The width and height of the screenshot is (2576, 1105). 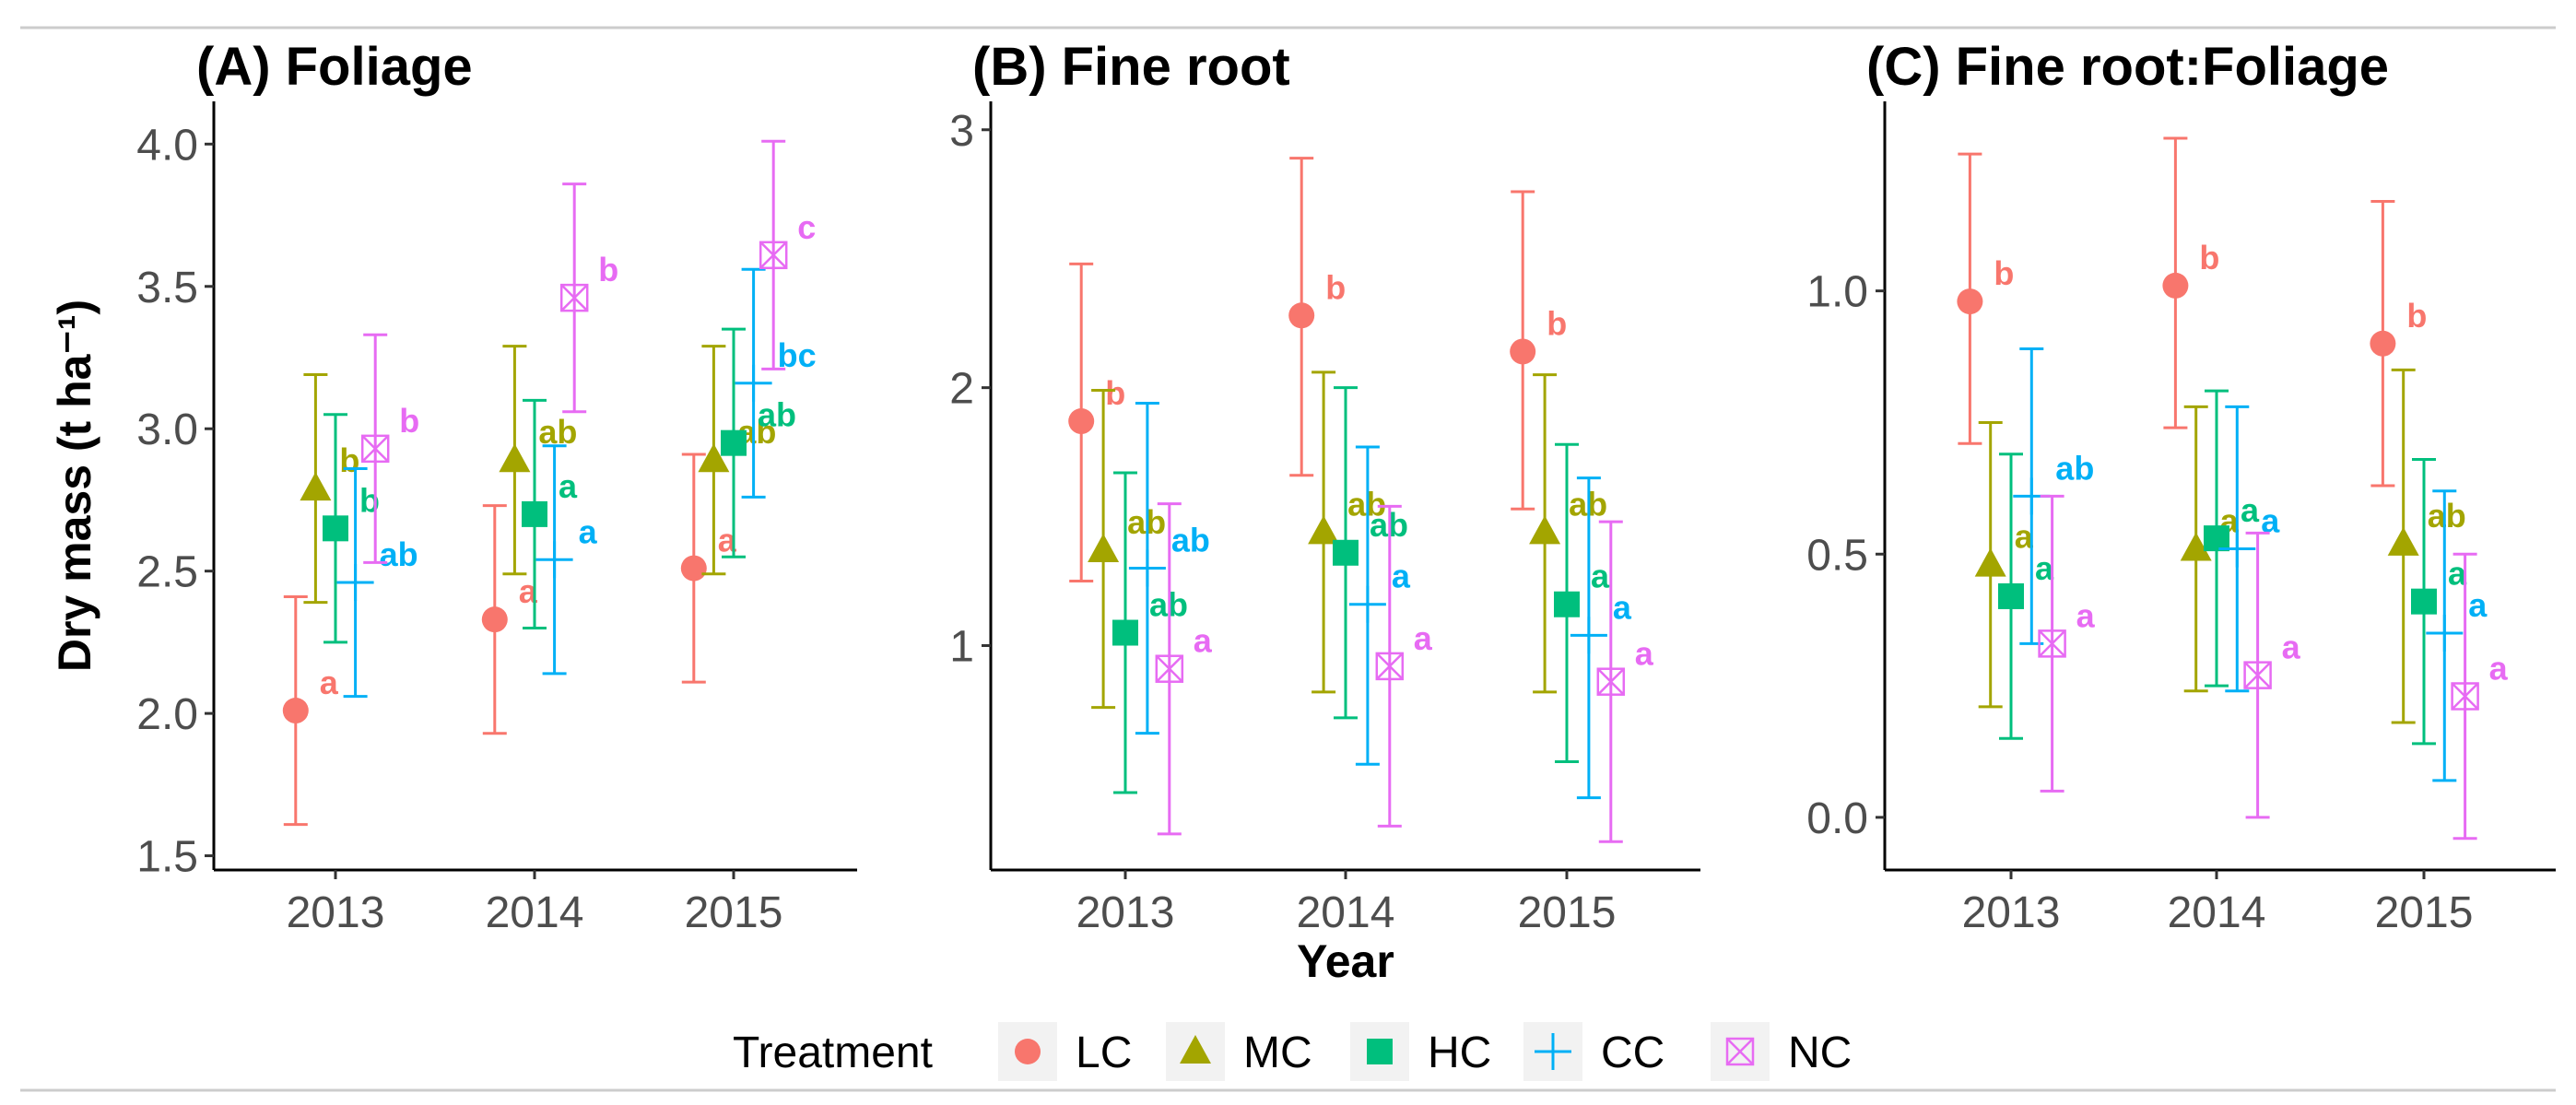 What do you see at coordinates (2127, 67) in the screenshot?
I see `panel-title-3: (C) Fine root:Foliage` at bounding box center [2127, 67].